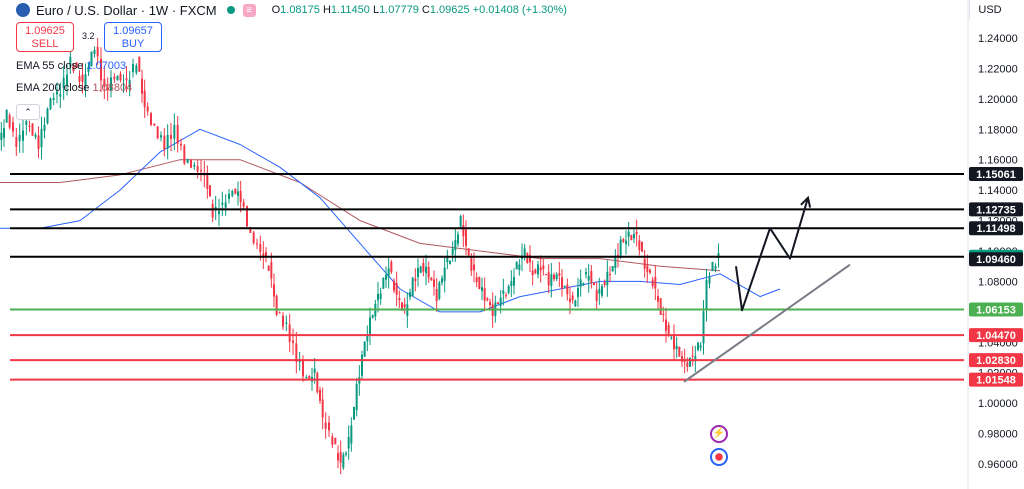  What do you see at coordinates (772, 254) in the screenshot?
I see `projection-path` at bounding box center [772, 254].